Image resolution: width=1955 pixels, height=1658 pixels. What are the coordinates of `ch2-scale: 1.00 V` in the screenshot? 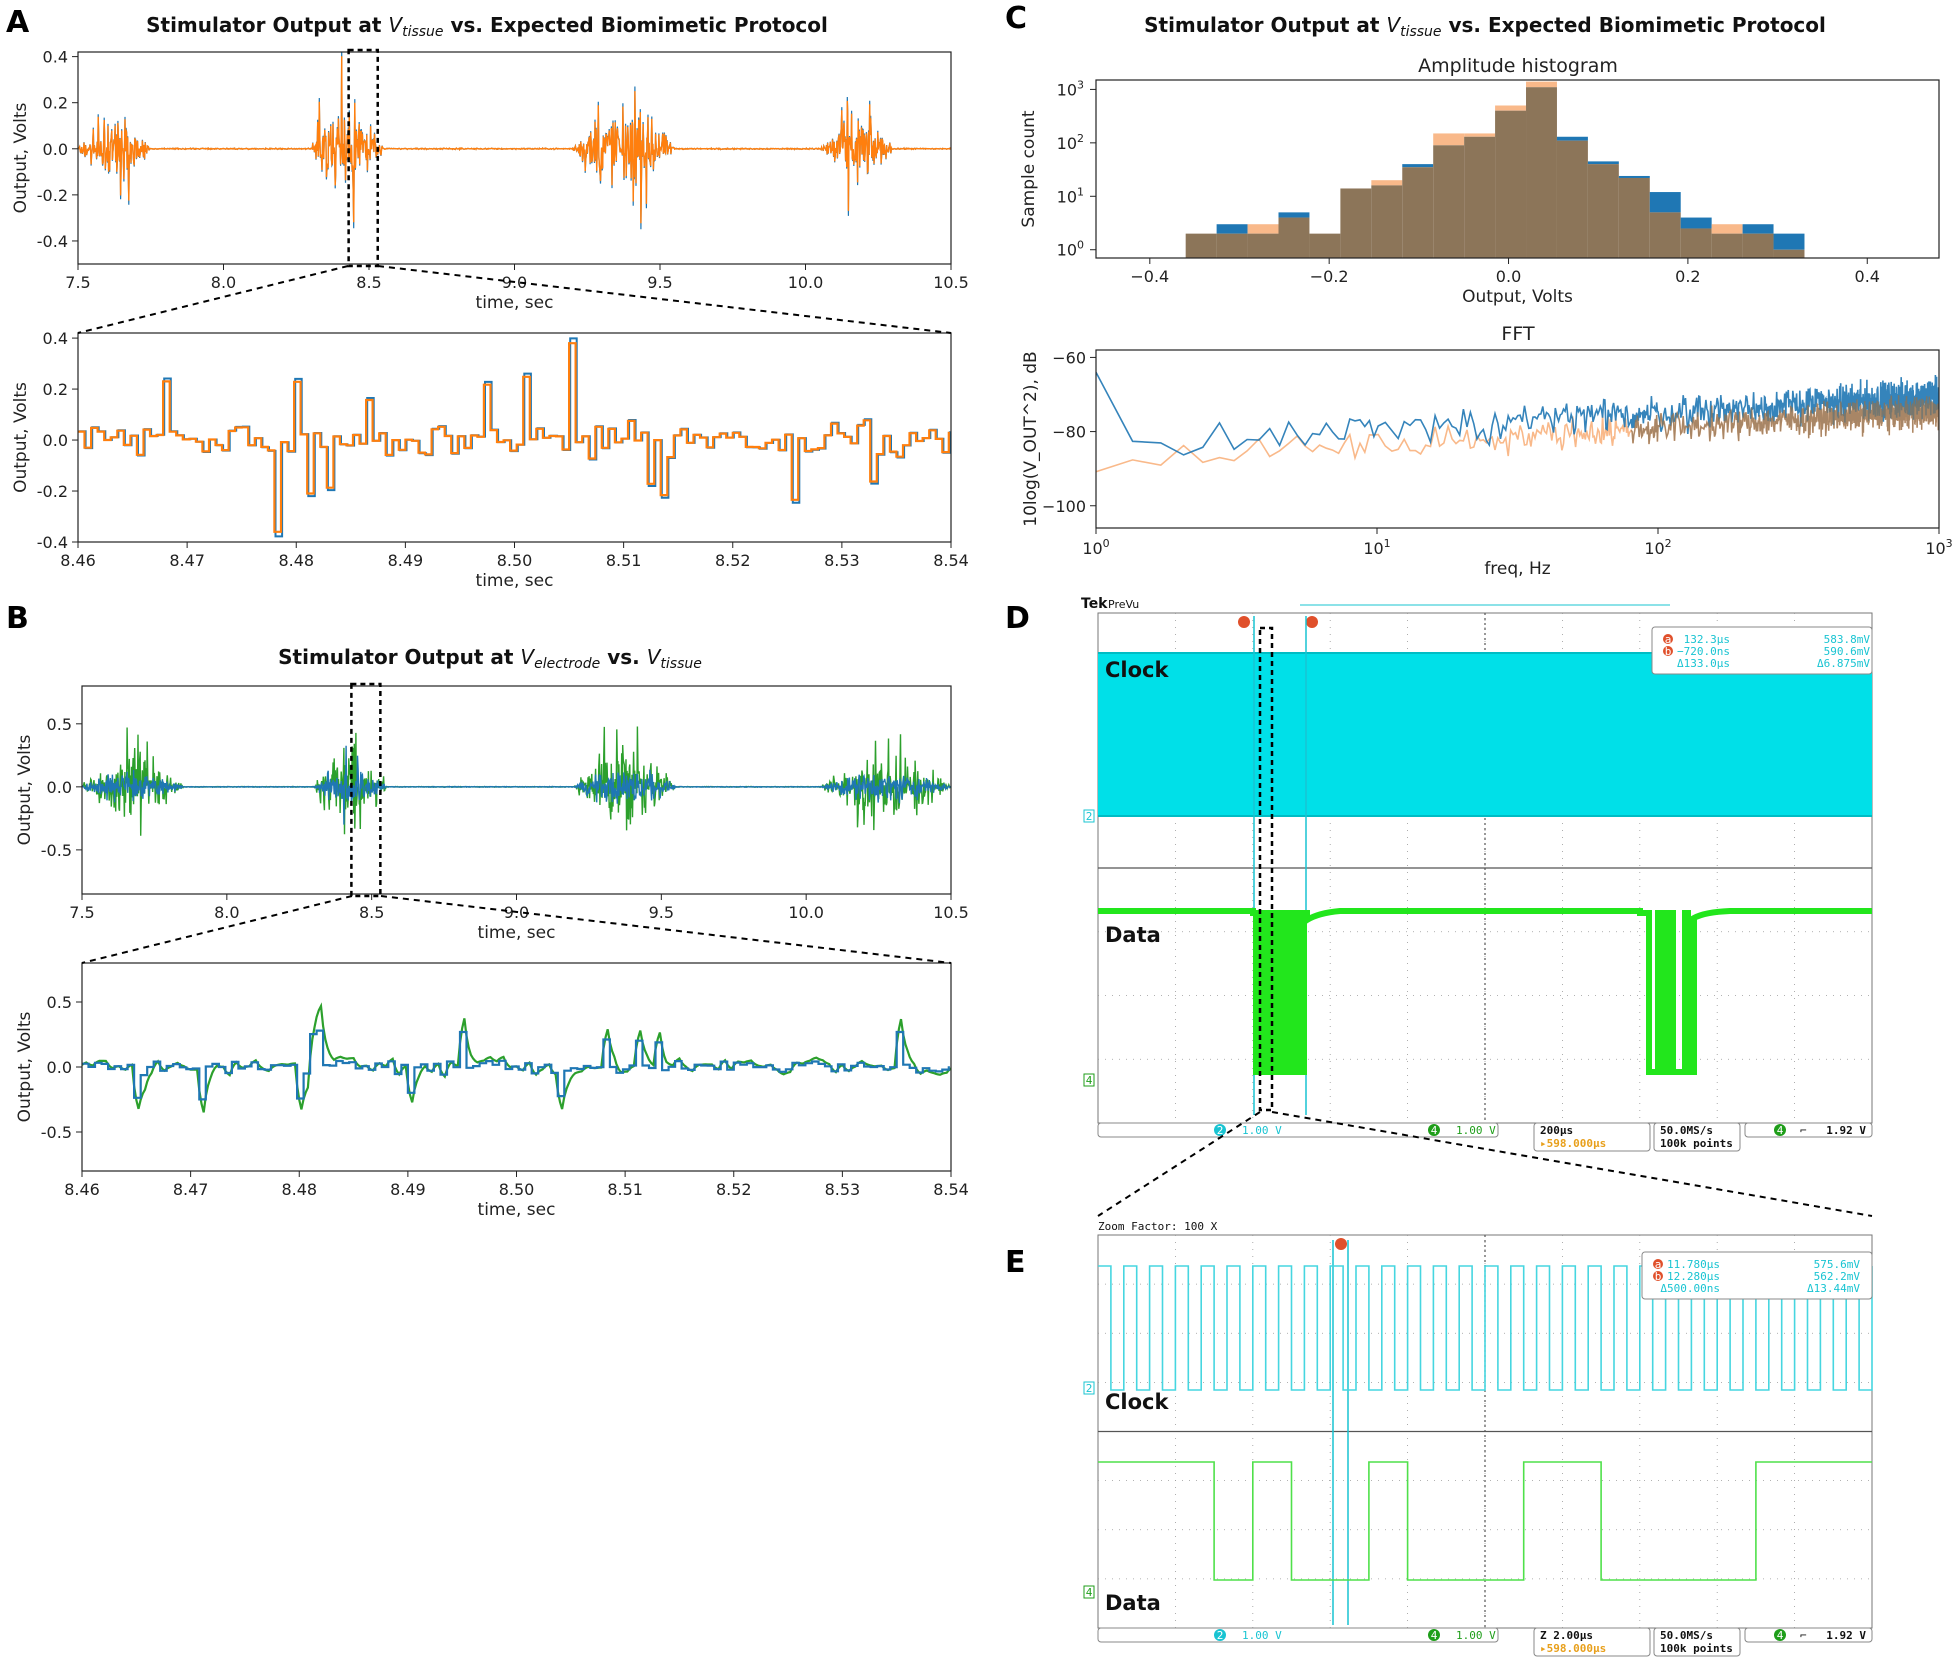 It's located at (1262, 1635).